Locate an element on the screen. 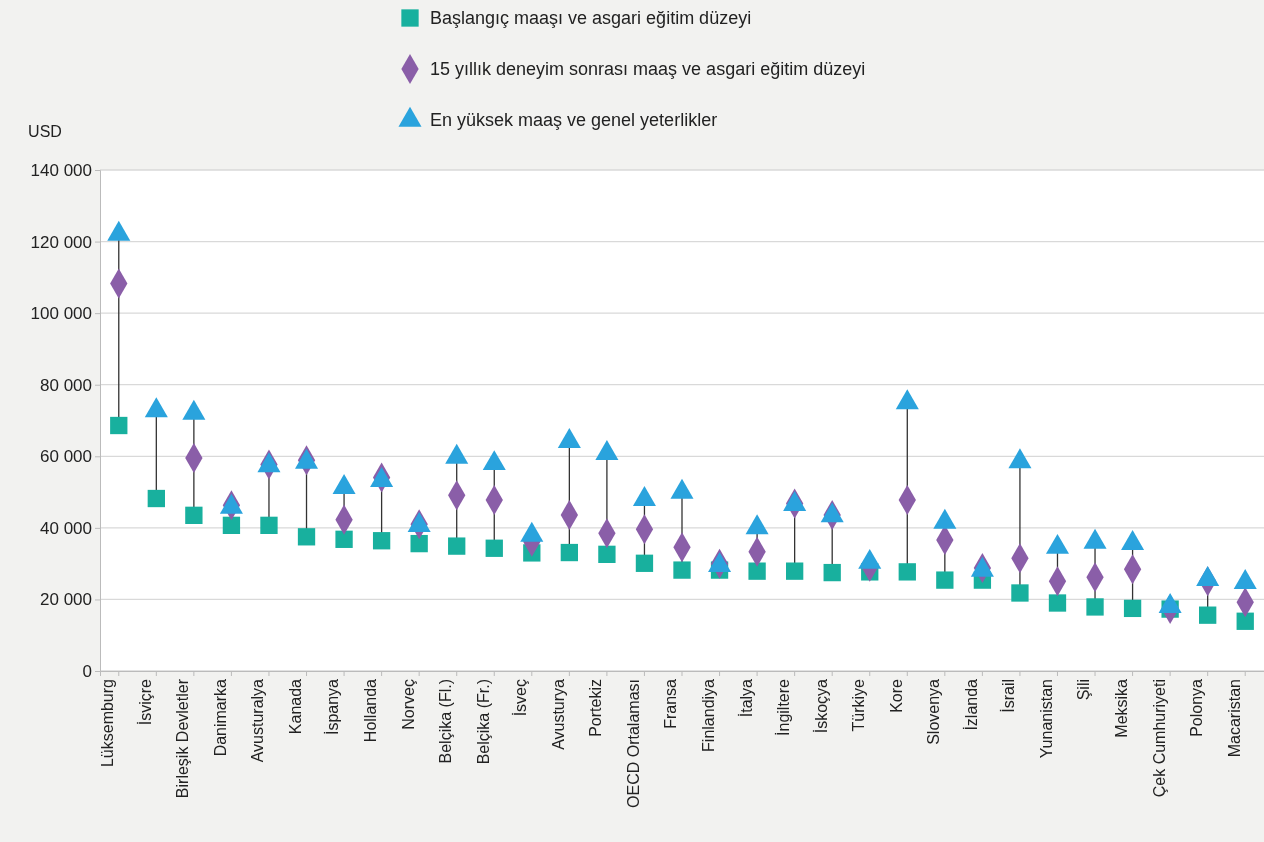 This screenshot has width=1264, height=842. x-tick-label: Lüksemburg is located at coordinates (108, 723).